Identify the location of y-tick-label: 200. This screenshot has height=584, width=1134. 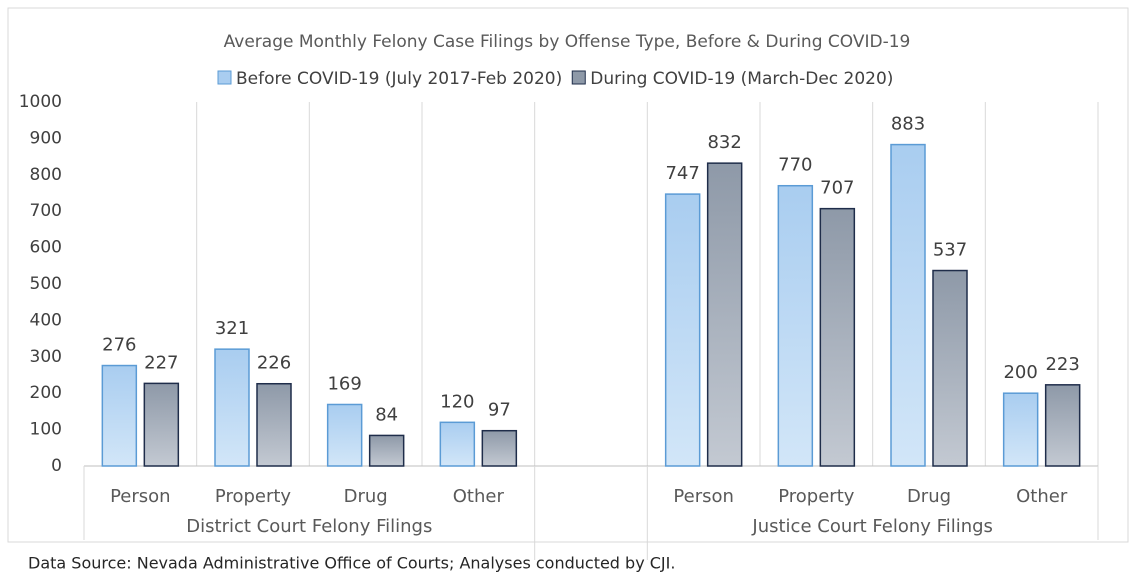
(46, 393).